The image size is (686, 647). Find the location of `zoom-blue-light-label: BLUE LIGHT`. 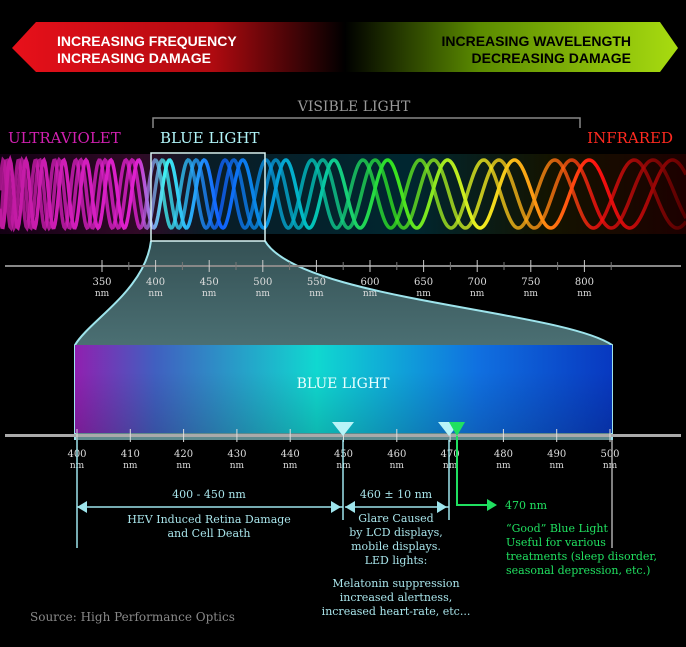

zoom-blue-light-label: BLUE LIGHT is located at coordinates (344, 384).